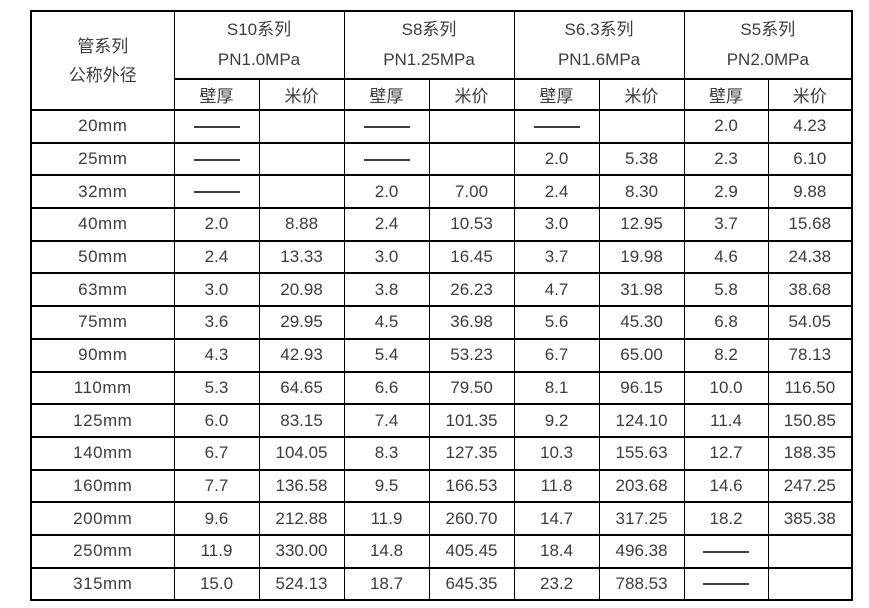 The image size is (869, 608). Describe the element at coordinates (386, 551) in the screenshot. I see `wall-thickness-cell: 14.8` at that location.